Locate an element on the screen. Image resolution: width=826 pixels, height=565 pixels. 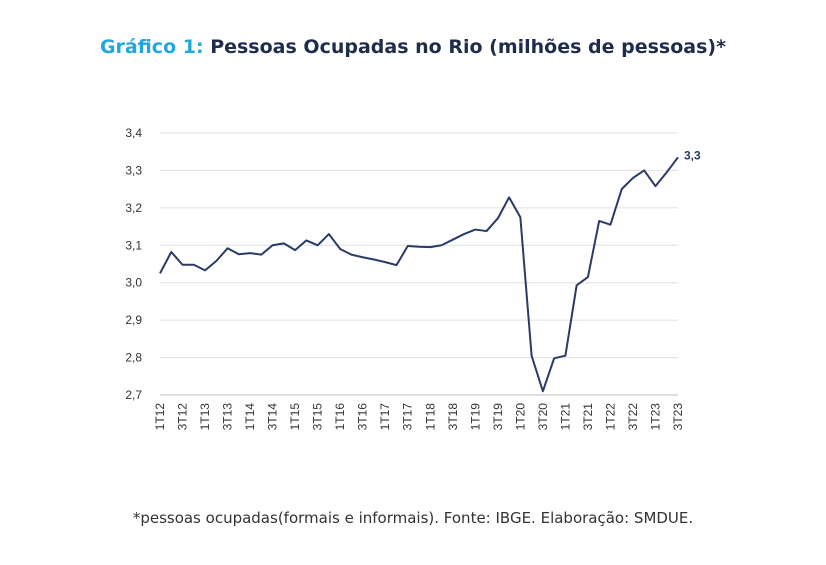
y-tick-label: 2,8 is located at coordinates (133, 358).